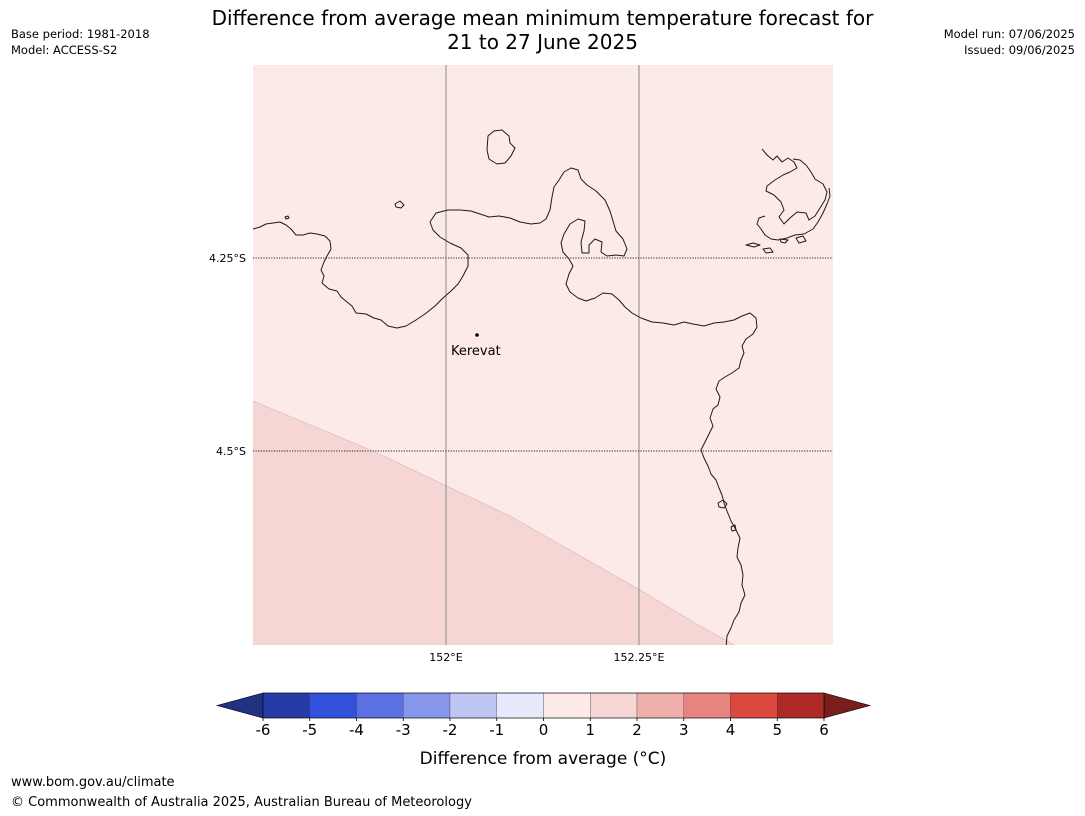 The width and height of the screenshot is (1085, 816). I want to click on colorbar-tick-label: -4, so click(356, 730).